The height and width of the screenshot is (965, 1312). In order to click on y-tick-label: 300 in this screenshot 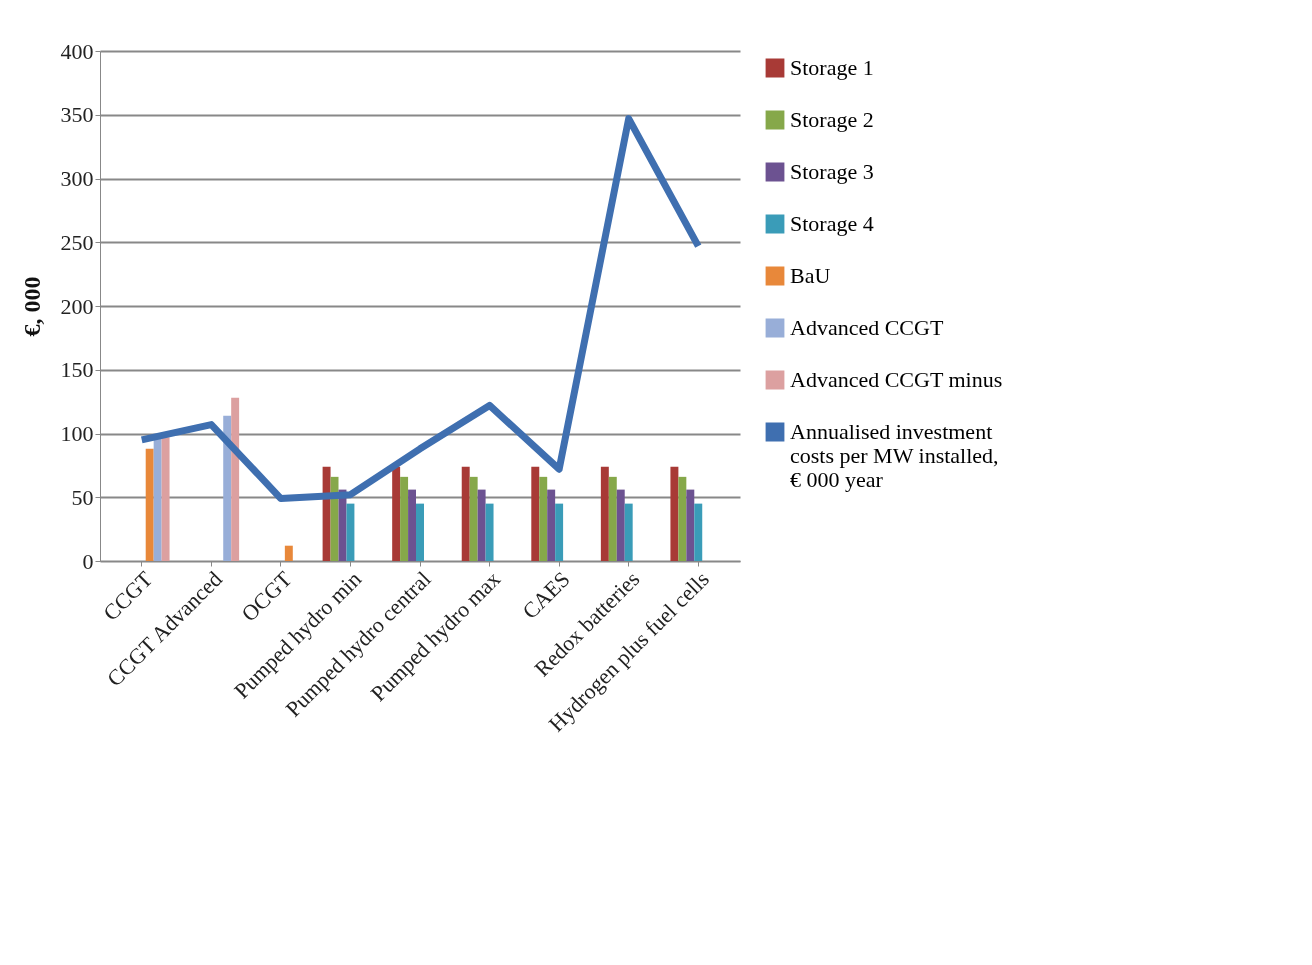, I will do `click(77, 178)`.